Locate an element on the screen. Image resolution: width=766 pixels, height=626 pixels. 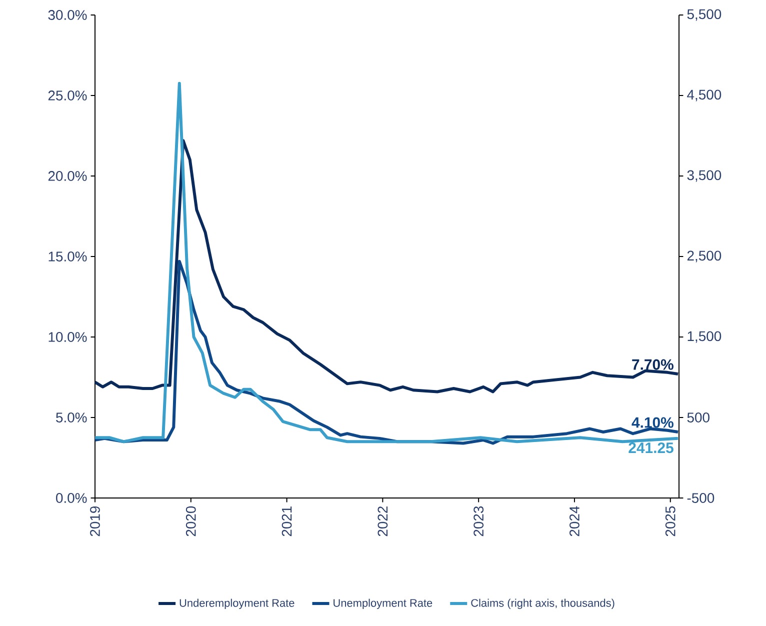
y2-tick-label: 4,500 is located at coordinates (704, 96).